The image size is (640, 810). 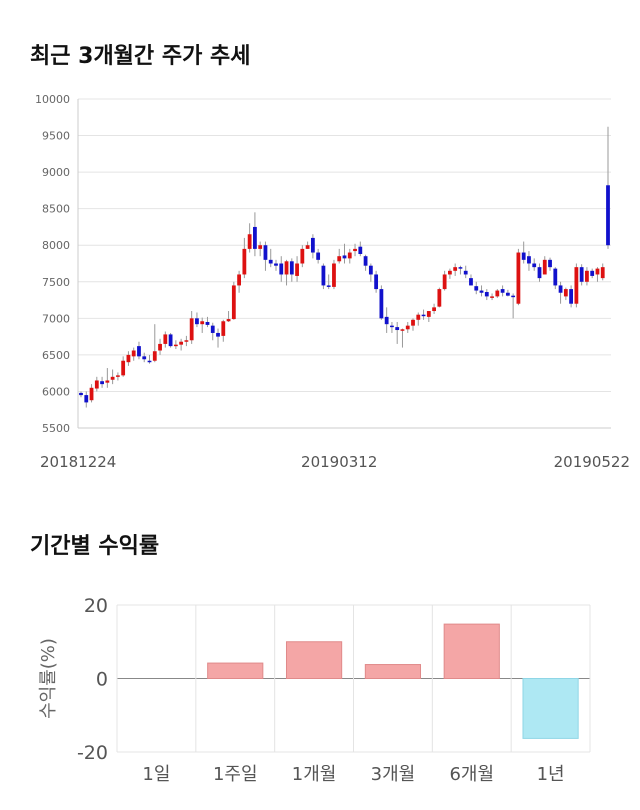 What do you see at coordinates (339, 462) in the screenshot?
I see `x-tick-label: 20190312` at bounding box center [339, 462].